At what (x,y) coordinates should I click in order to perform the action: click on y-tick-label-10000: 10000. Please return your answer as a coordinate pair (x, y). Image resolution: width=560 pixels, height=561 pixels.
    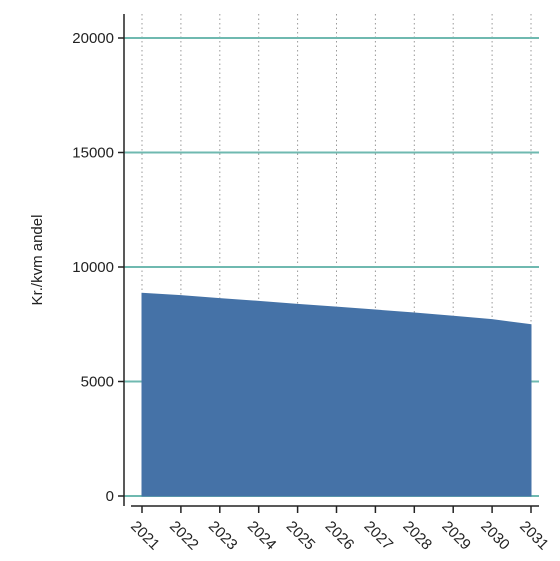
    Looking at the image, I should click on (93, 267).